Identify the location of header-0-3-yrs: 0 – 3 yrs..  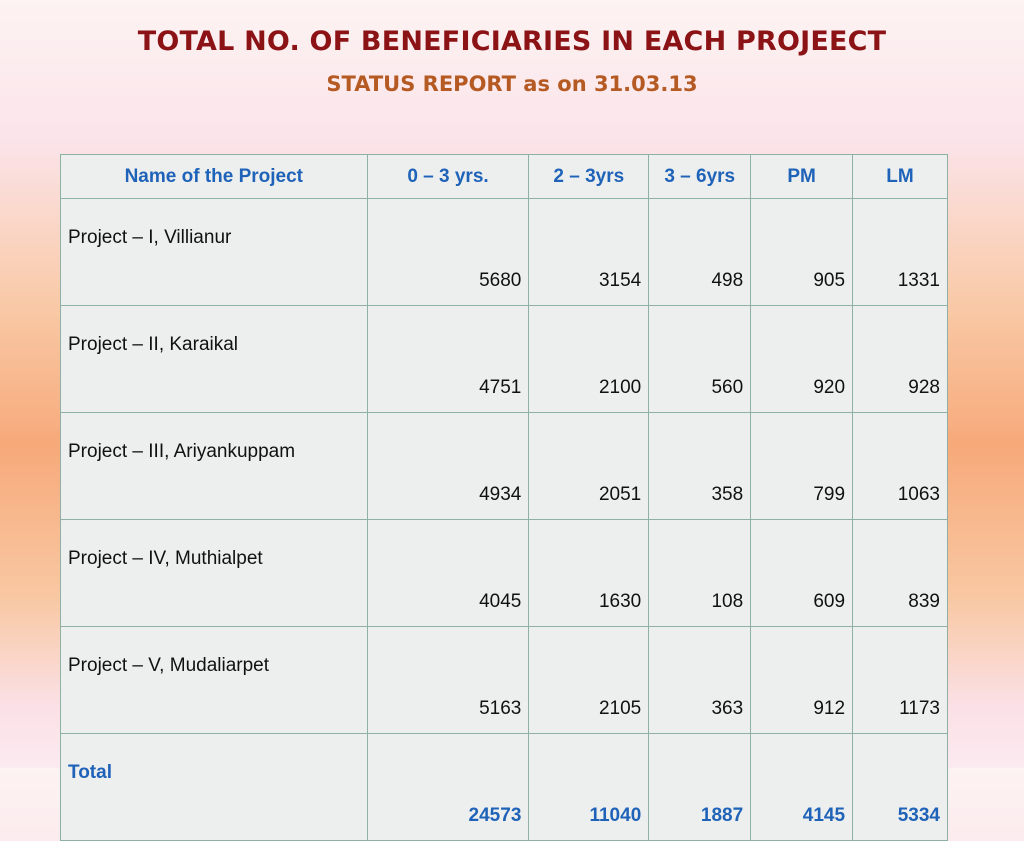
(448, 176).